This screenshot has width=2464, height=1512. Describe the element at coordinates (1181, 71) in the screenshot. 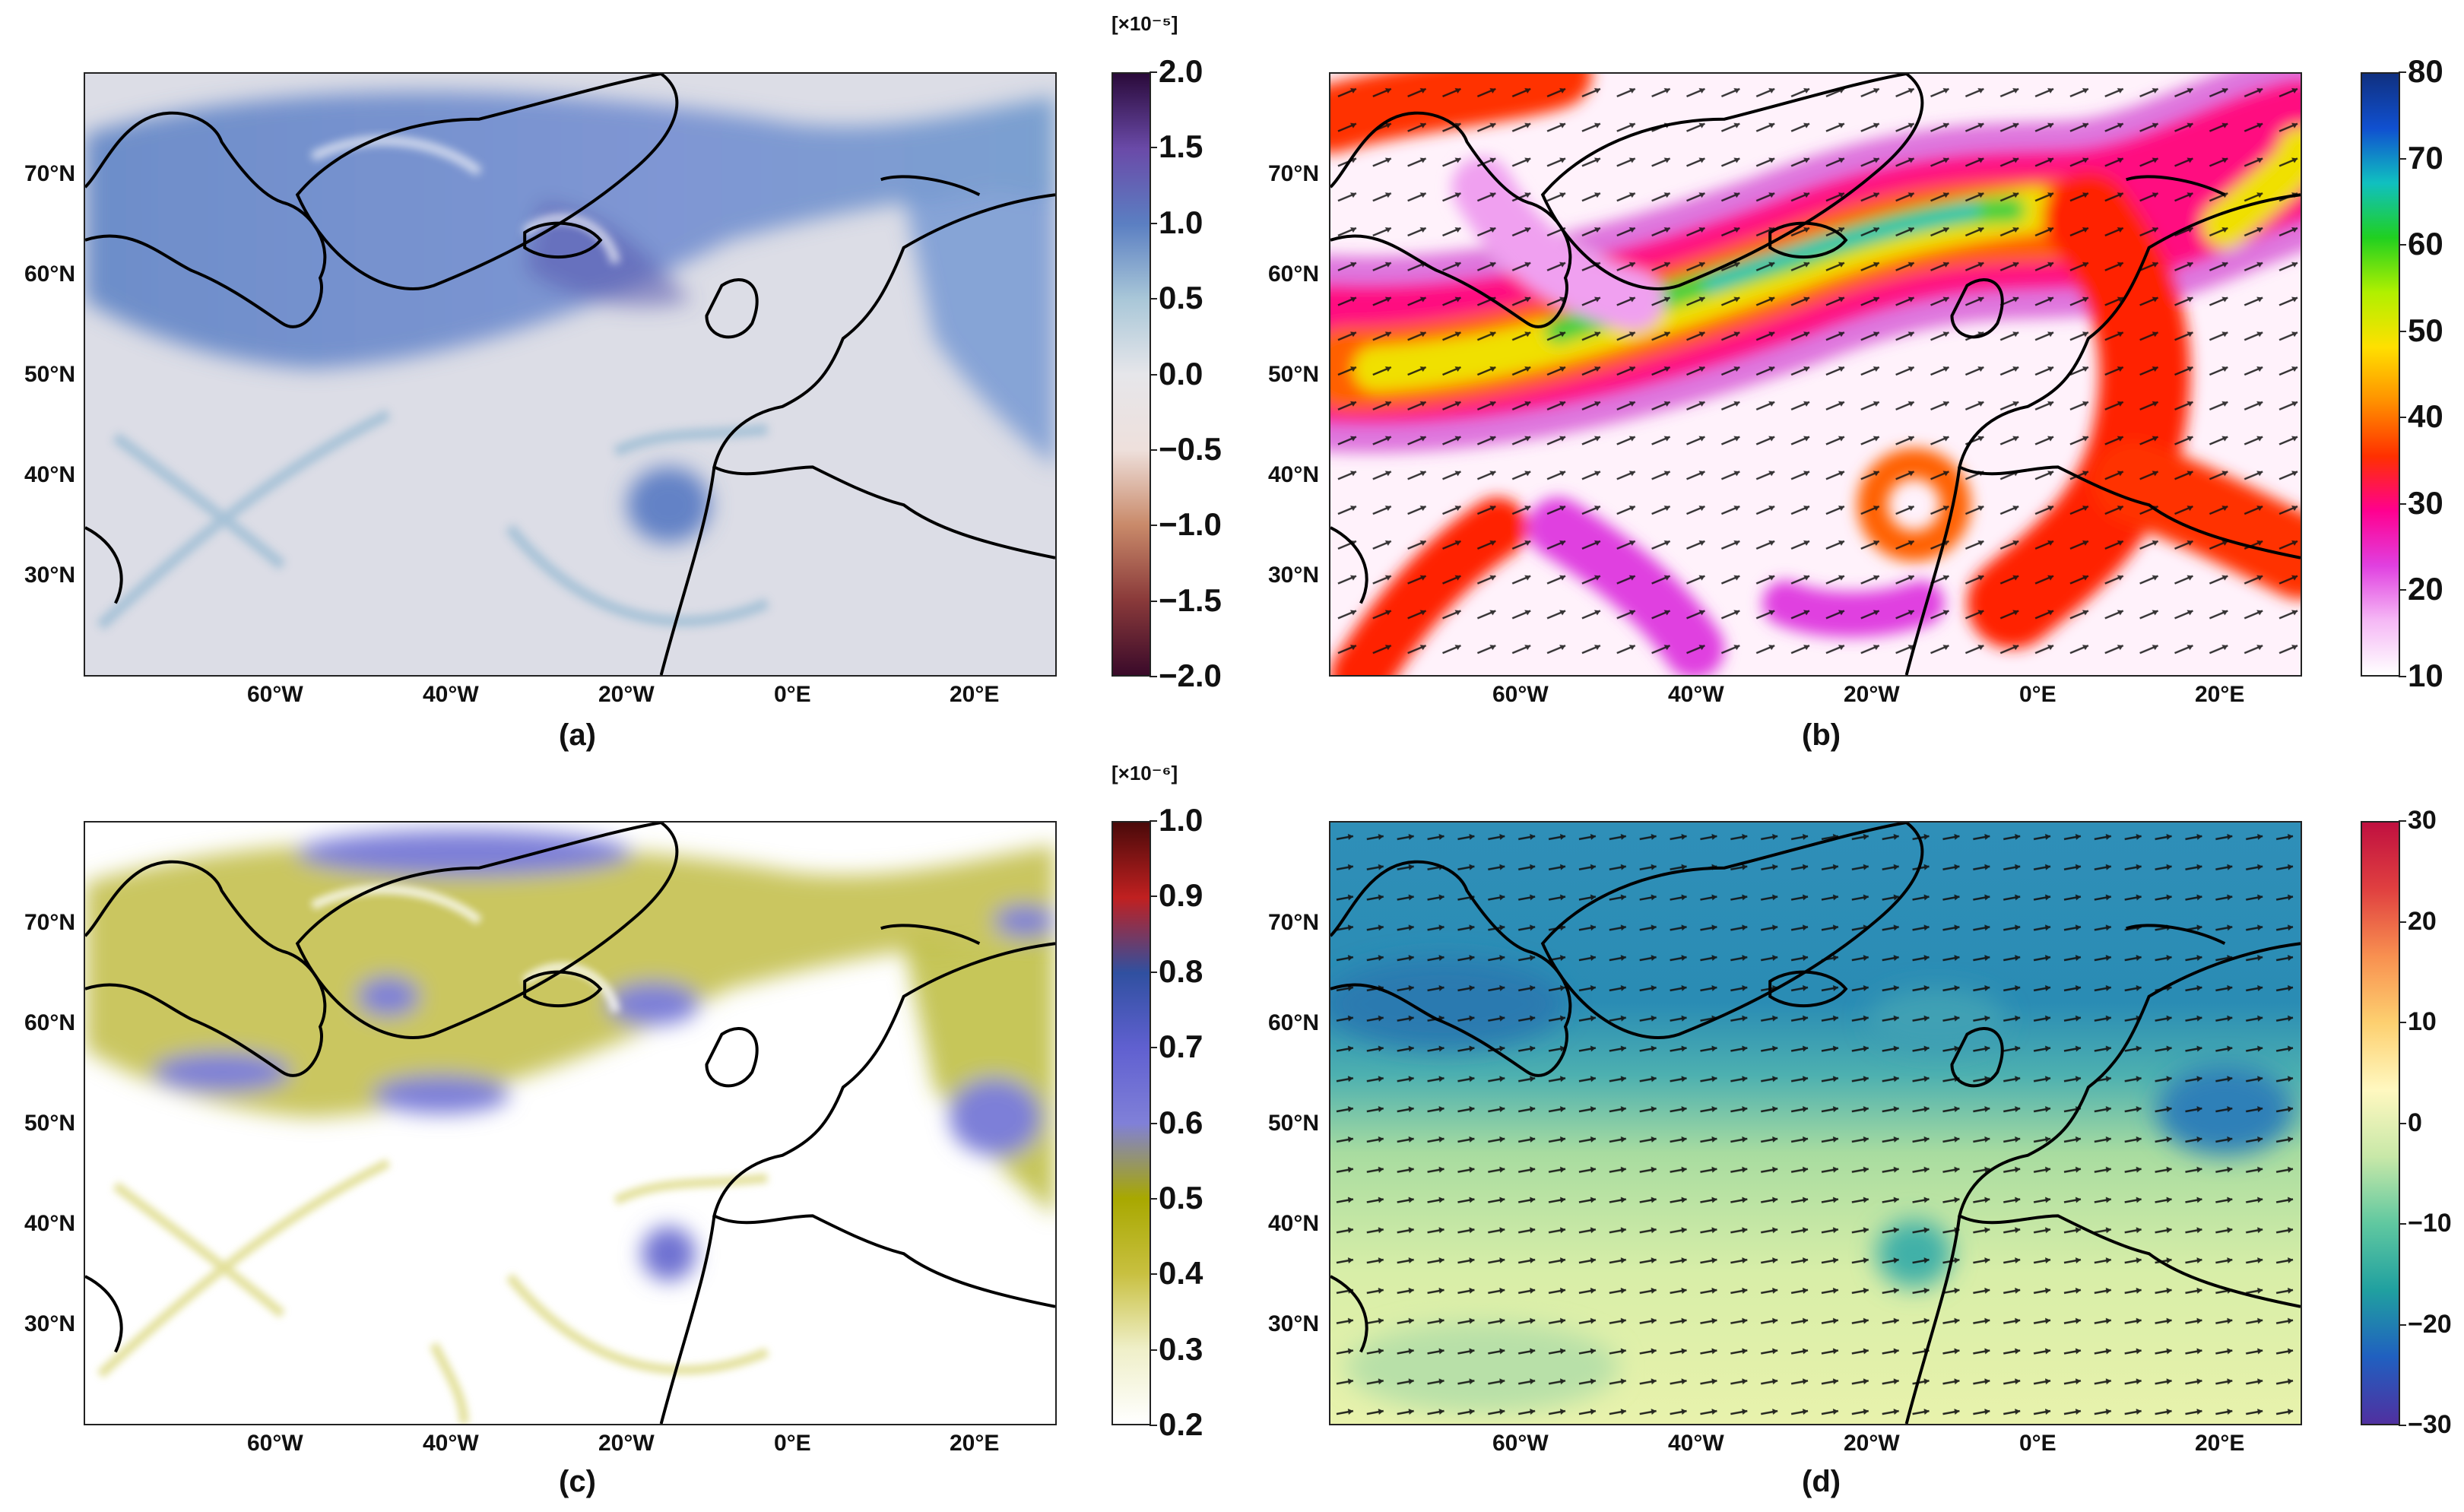

I see `colorbar-tick-label: 2.0` at that location.